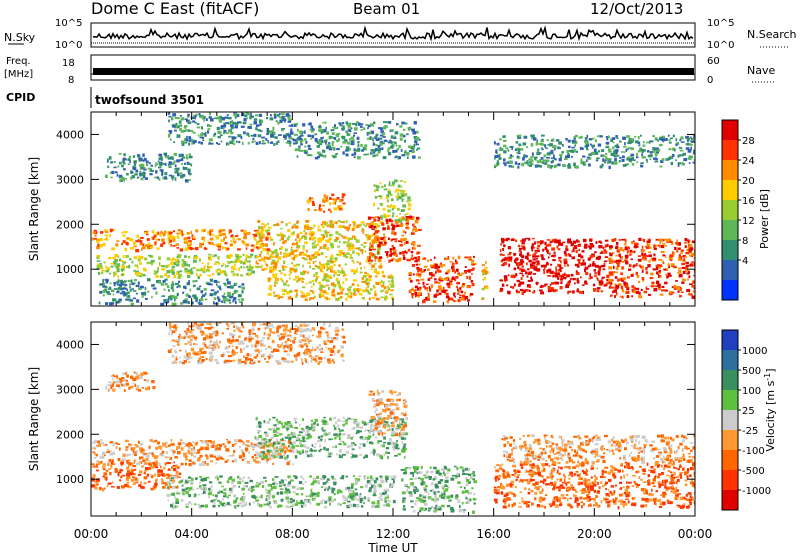 This screenshot has width=800, height=554. Describe the element at coordinates (753, 451) in the screenshot. I see `colorbar-tick: -100` at that location.